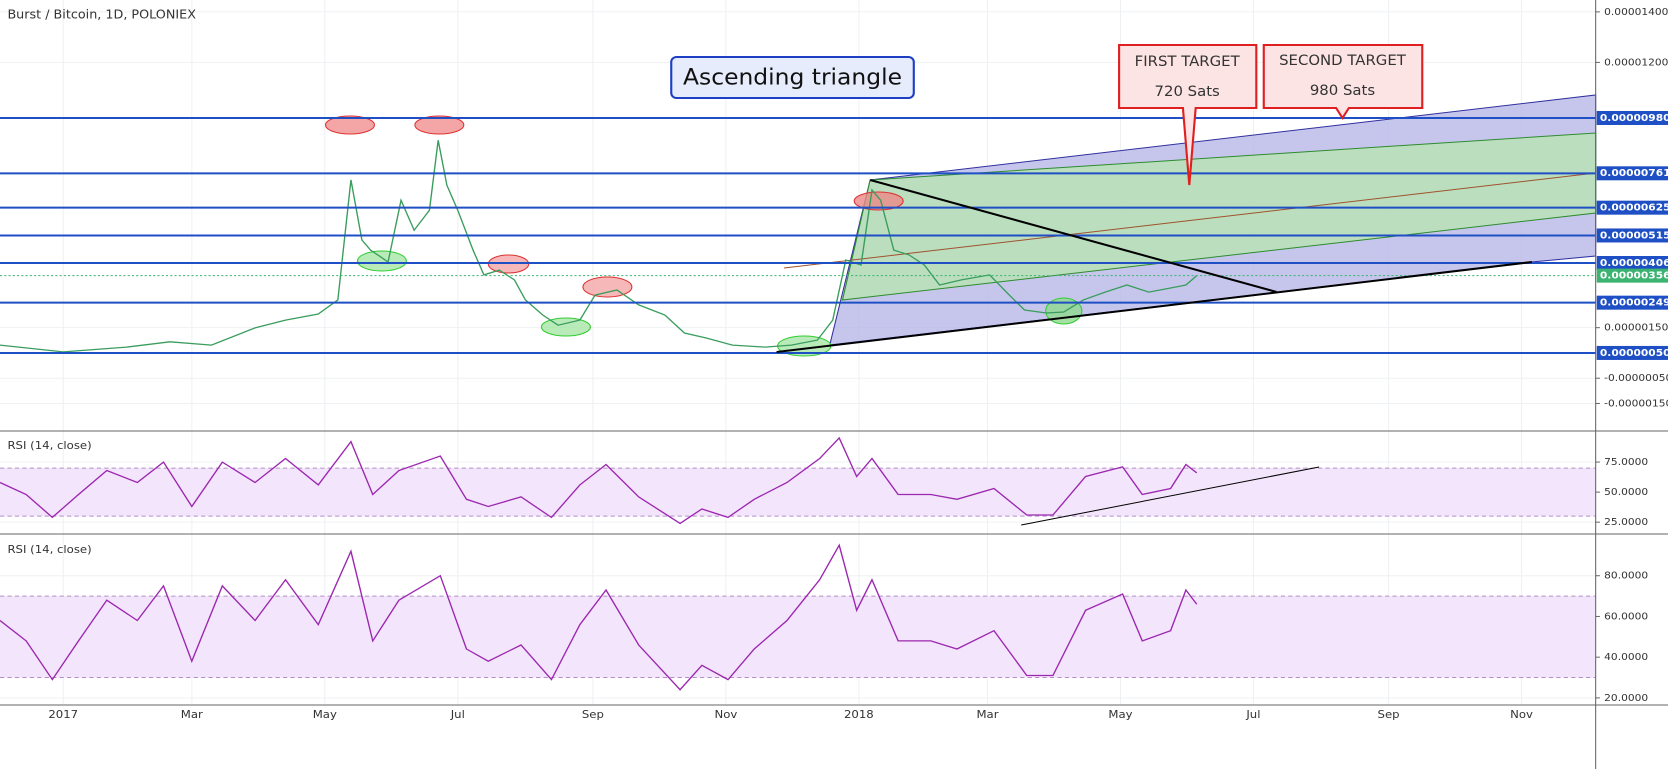  I want to click on level-label: 0.00000249, so click(1634, 303).